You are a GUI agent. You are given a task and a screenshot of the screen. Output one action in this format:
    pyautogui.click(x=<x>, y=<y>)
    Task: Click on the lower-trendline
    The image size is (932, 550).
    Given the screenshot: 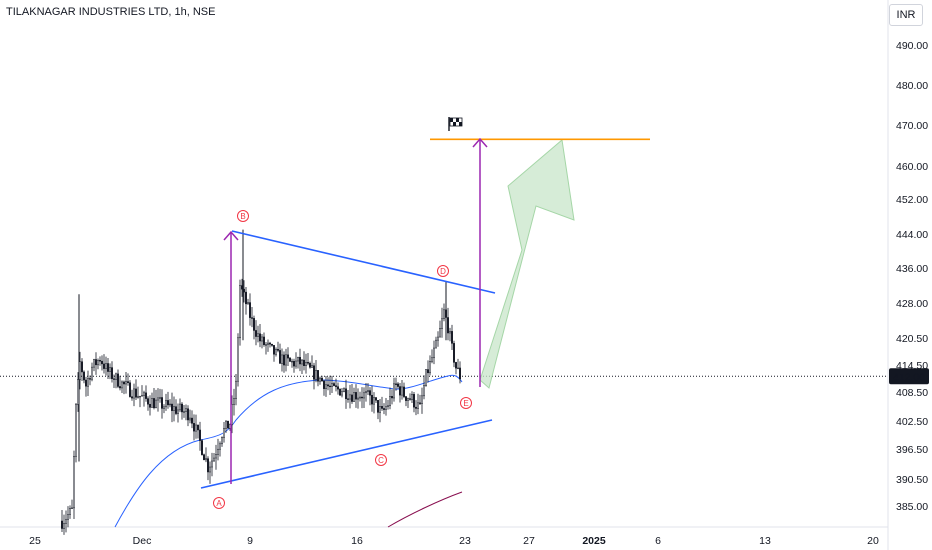 What is the action you would take?
    pyautogui.click(x=346, y=454)
    